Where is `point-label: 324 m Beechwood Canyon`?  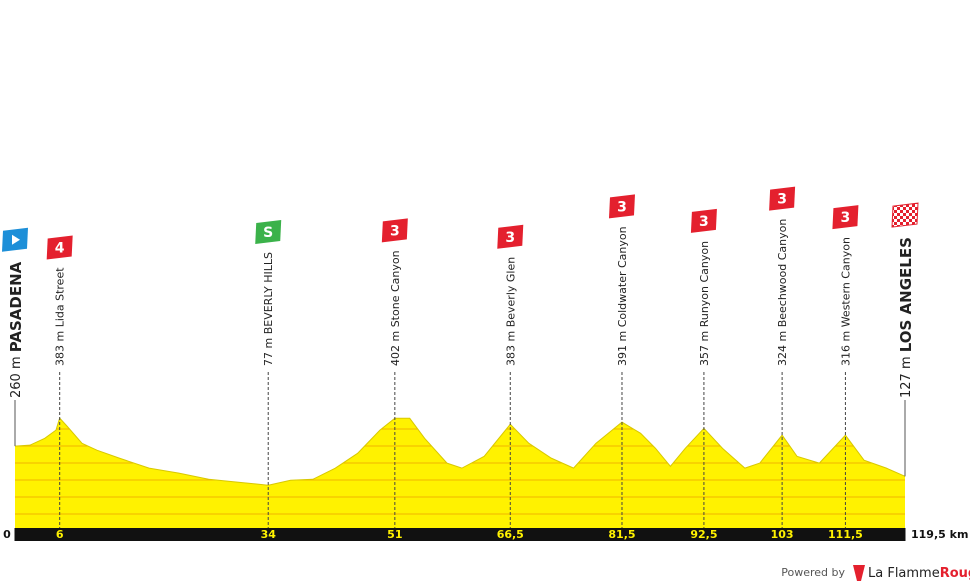 point-label: 324 m Beechwood Canyon is located at coordinates (782, 292).